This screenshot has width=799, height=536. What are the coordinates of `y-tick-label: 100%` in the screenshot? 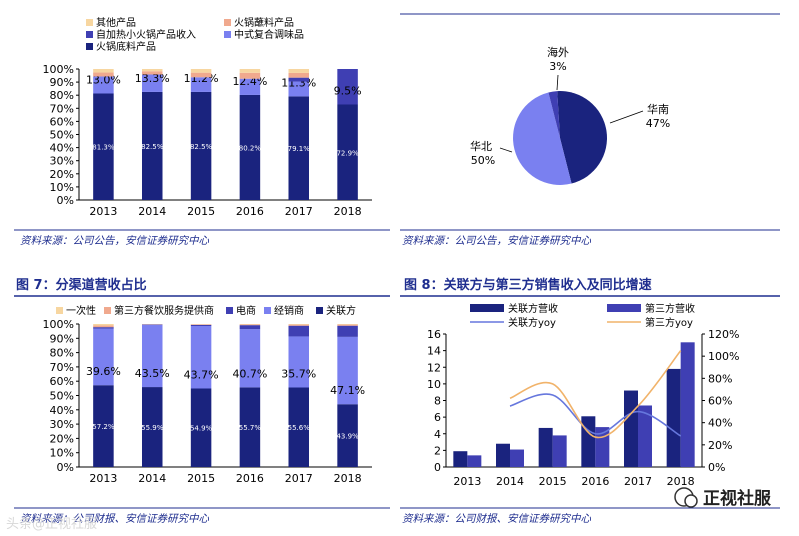 It's located at (58, 69).